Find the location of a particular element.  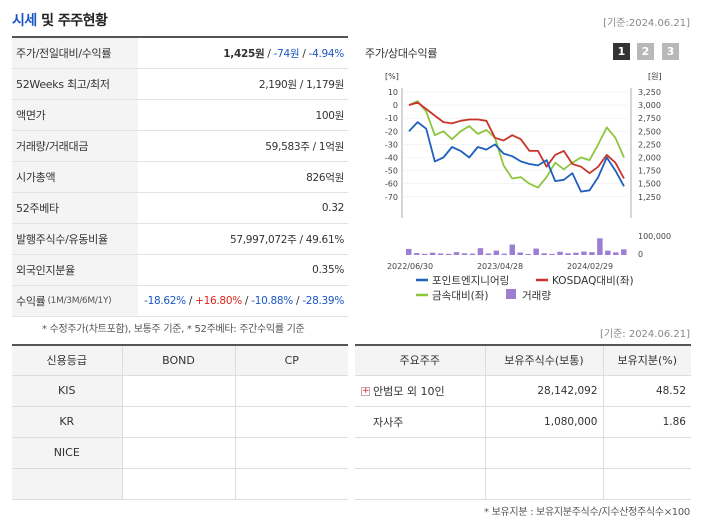

right-tick-label: 2,250 is located at coordinates (649, 144).